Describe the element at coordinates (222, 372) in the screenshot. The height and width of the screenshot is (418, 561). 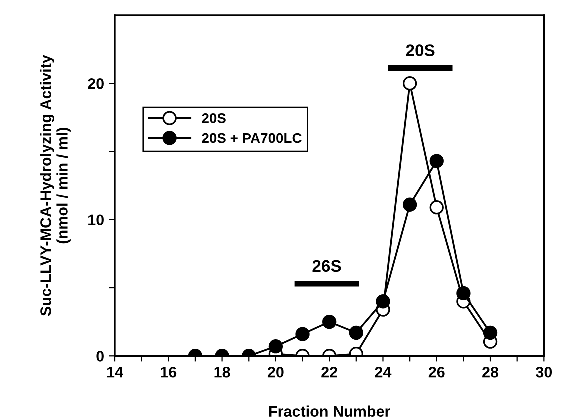
I see `x-tick-label: 18` at that location.